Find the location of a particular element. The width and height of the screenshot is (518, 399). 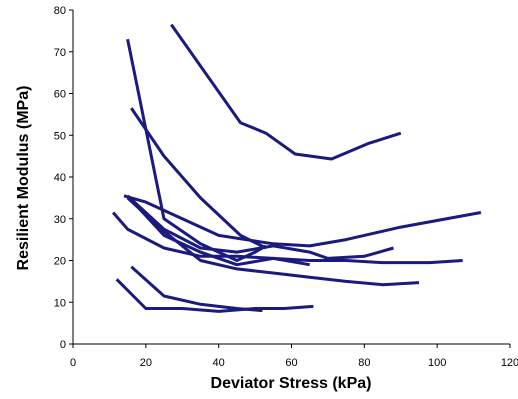

y-tick-label: 50 is located at coordinates (60, 136).